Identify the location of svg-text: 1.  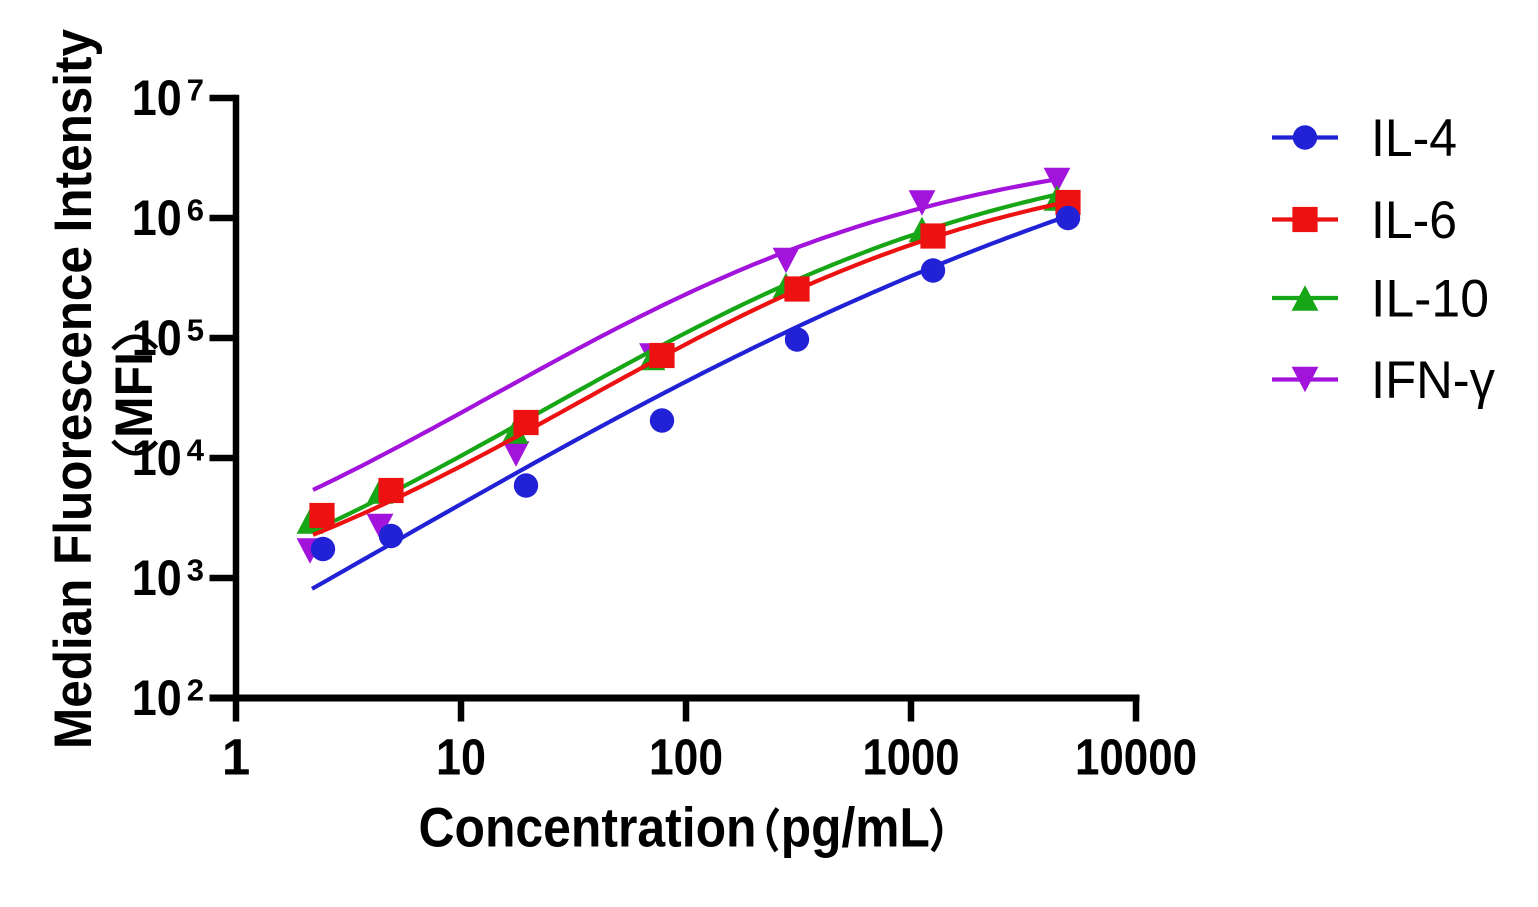
(236, 757).